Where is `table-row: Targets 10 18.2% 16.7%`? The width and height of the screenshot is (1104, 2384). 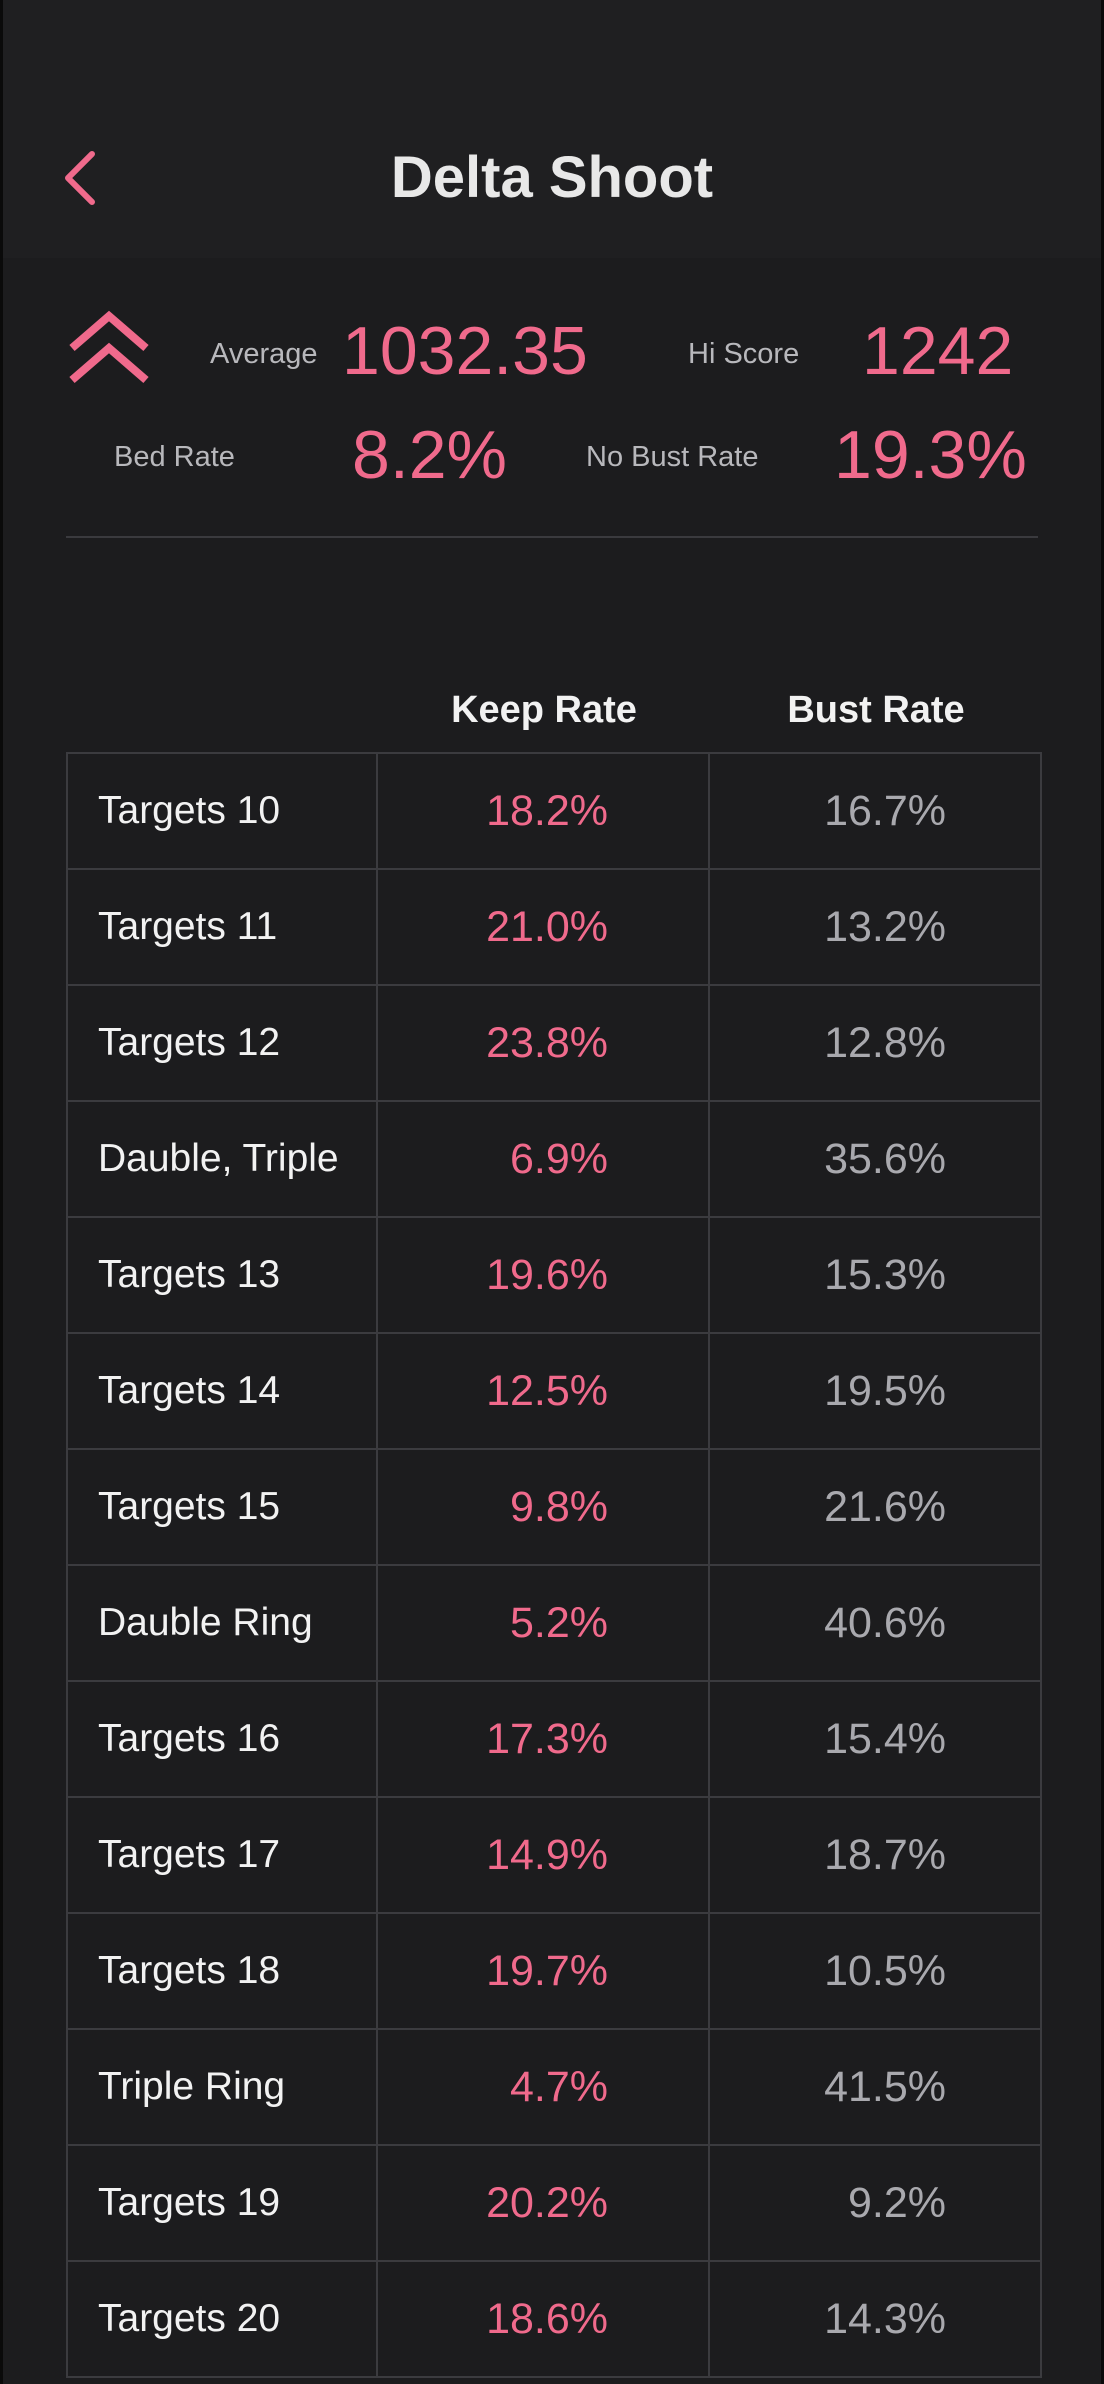
table-row: Targets 10 18.2% 16.7% is located at coordinates (555, 812).